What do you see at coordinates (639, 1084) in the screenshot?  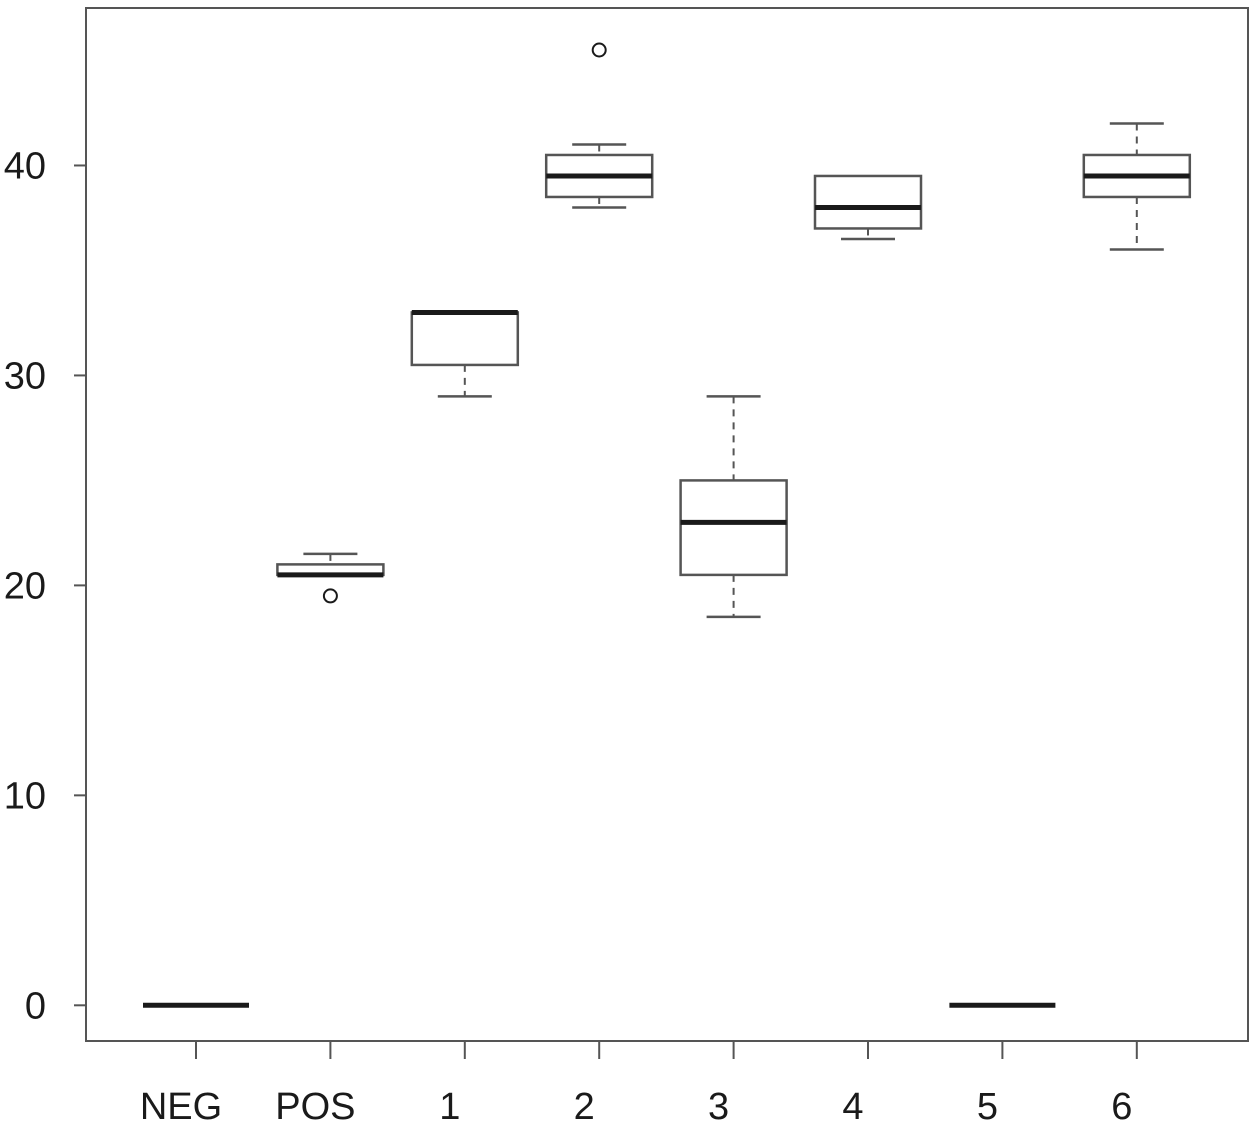 I see `x-axis: NEG POS 1 2 3 4 5 6` at bounding box center [639, 1084].